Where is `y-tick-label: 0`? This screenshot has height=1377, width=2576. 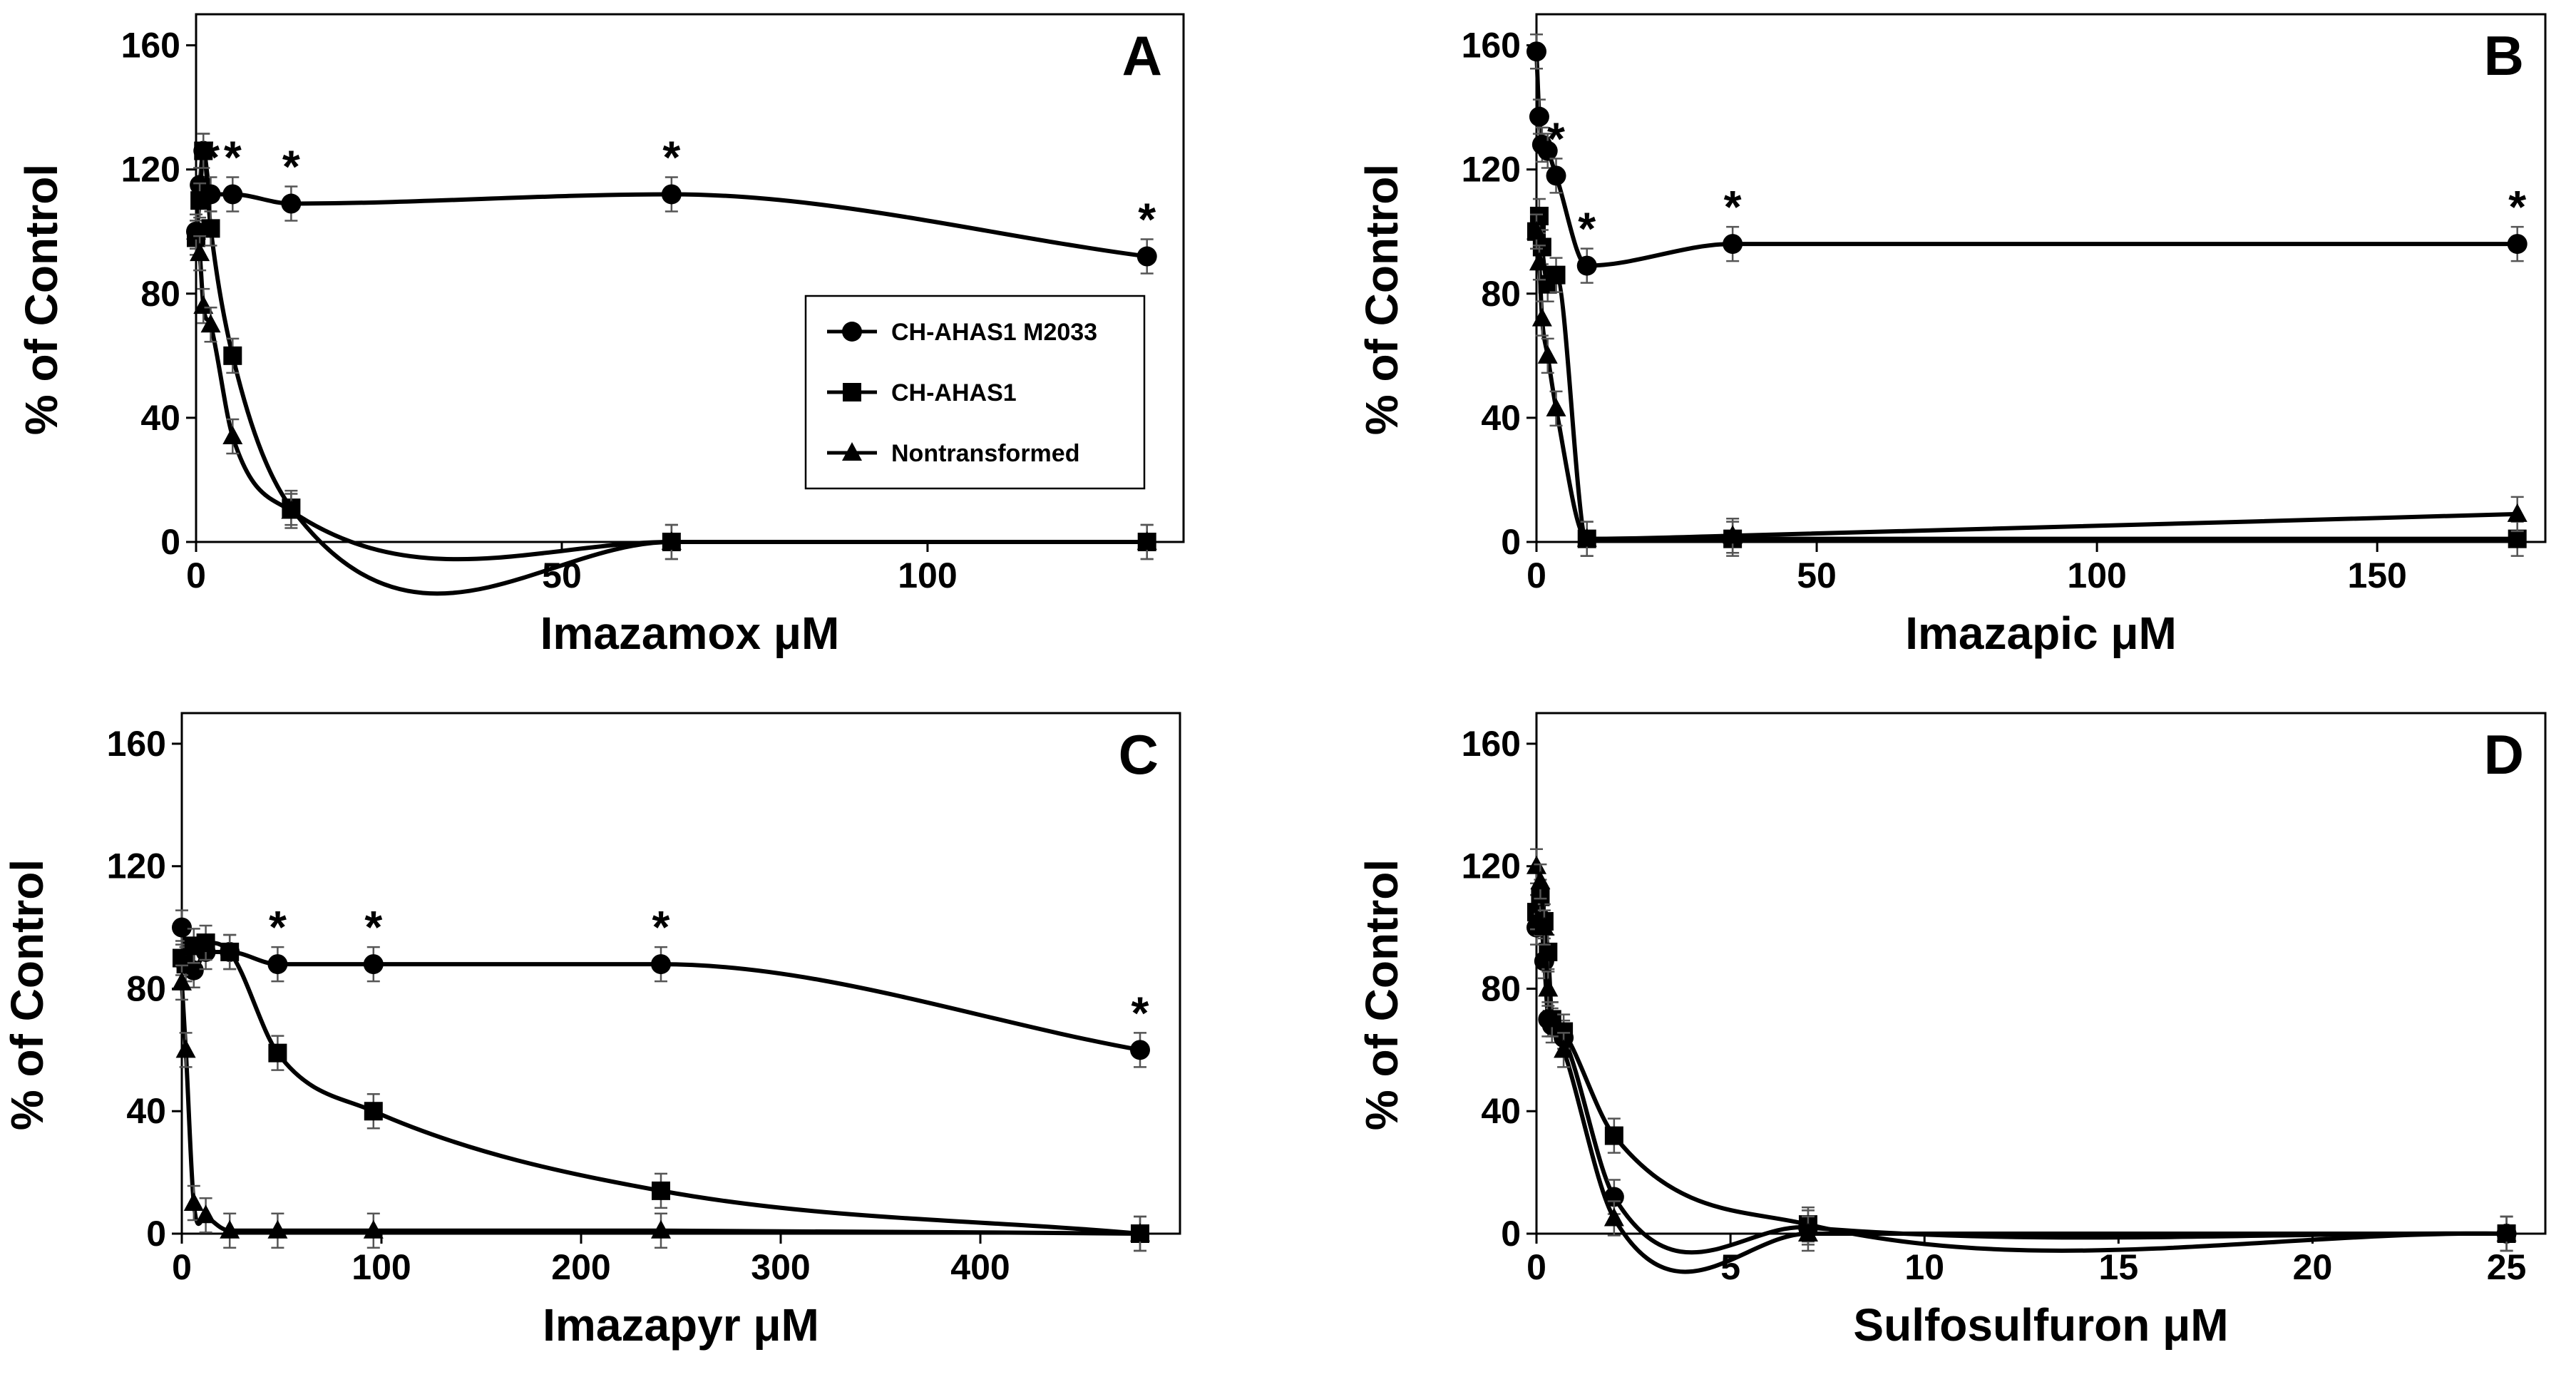 y-tick-label: 0 is located at coordinates (1511, 1234).